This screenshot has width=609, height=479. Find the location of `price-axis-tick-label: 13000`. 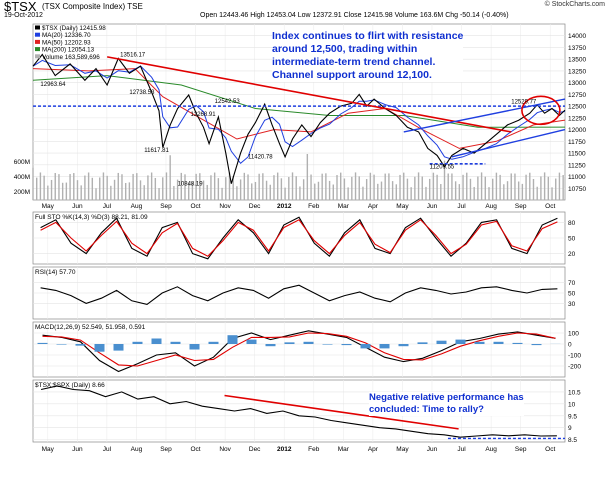

price-axis-tick-label: 13000 is located at coordinates (577, 83).